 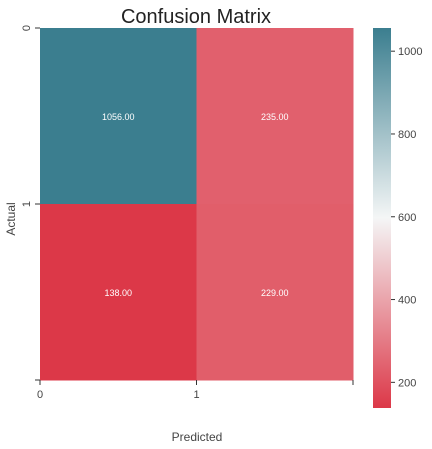 I want to click on heatmap-cell-r1-c0, so click(x=118, y=292).